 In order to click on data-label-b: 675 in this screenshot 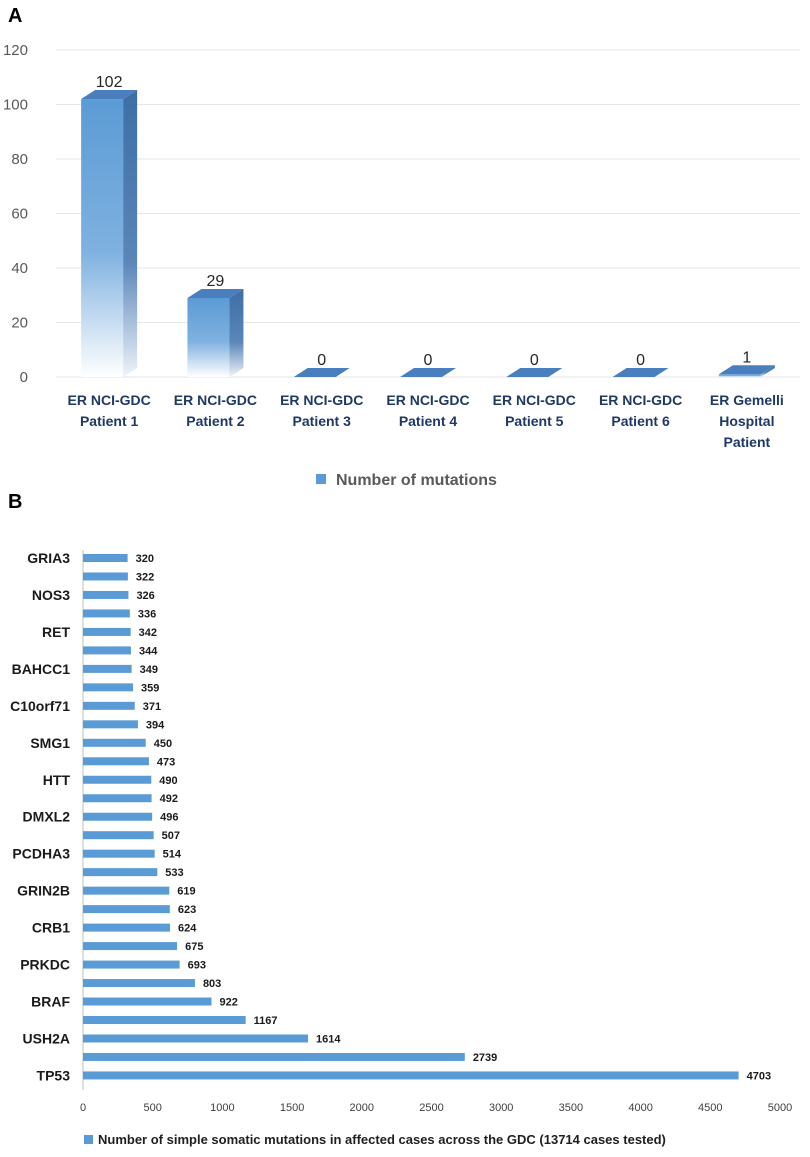, I will do `click(194, 947)`.